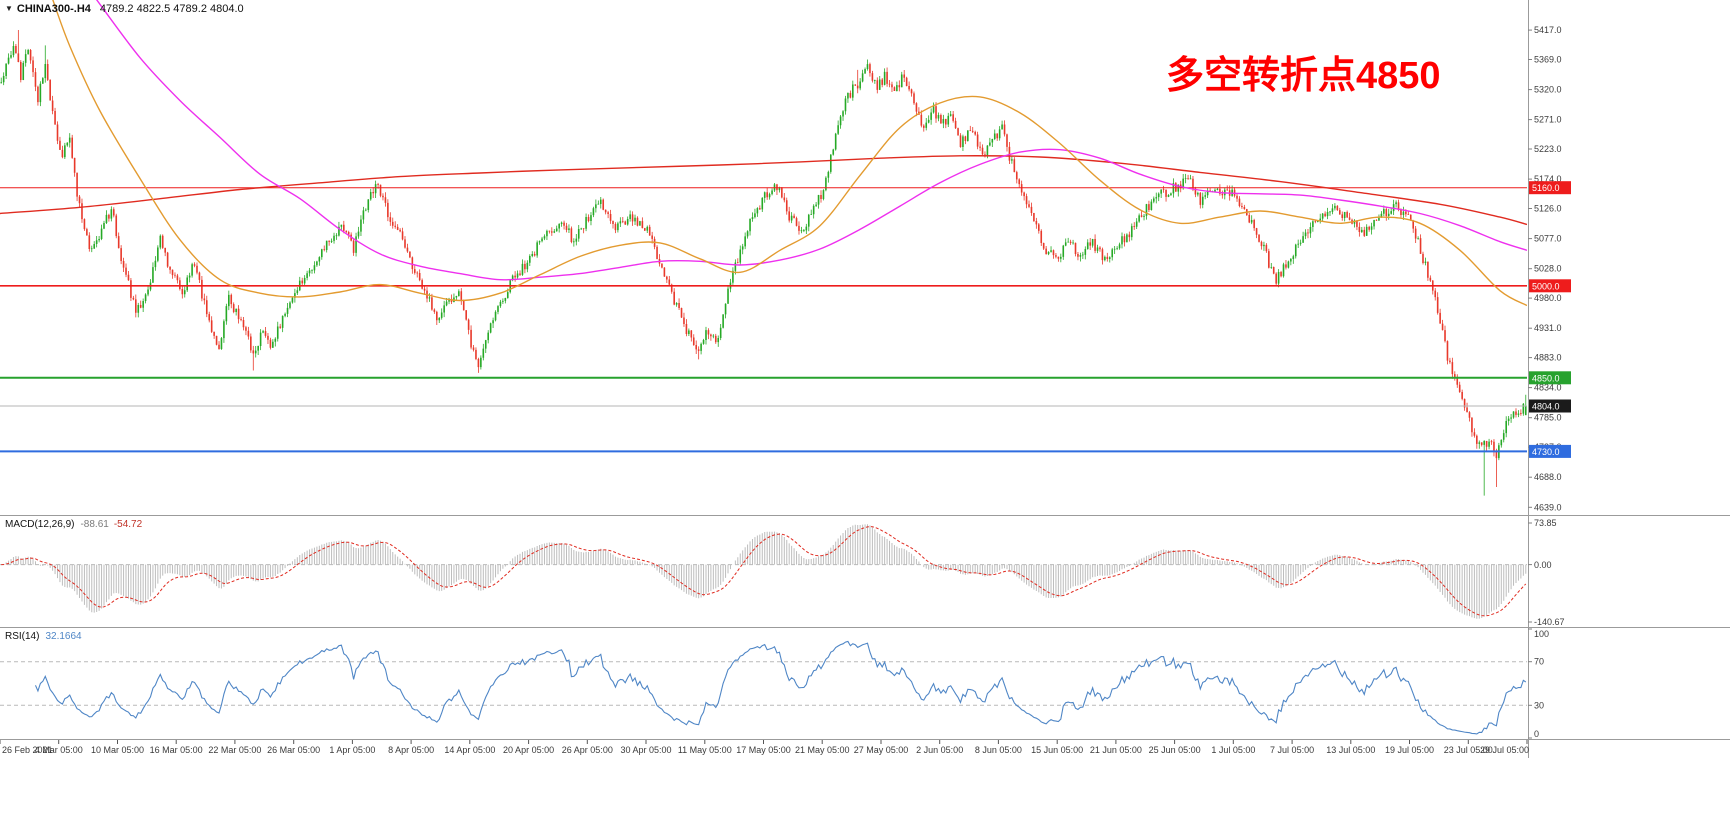  I want to click on price-axis-label: 5369.0, so click(1548, 60).